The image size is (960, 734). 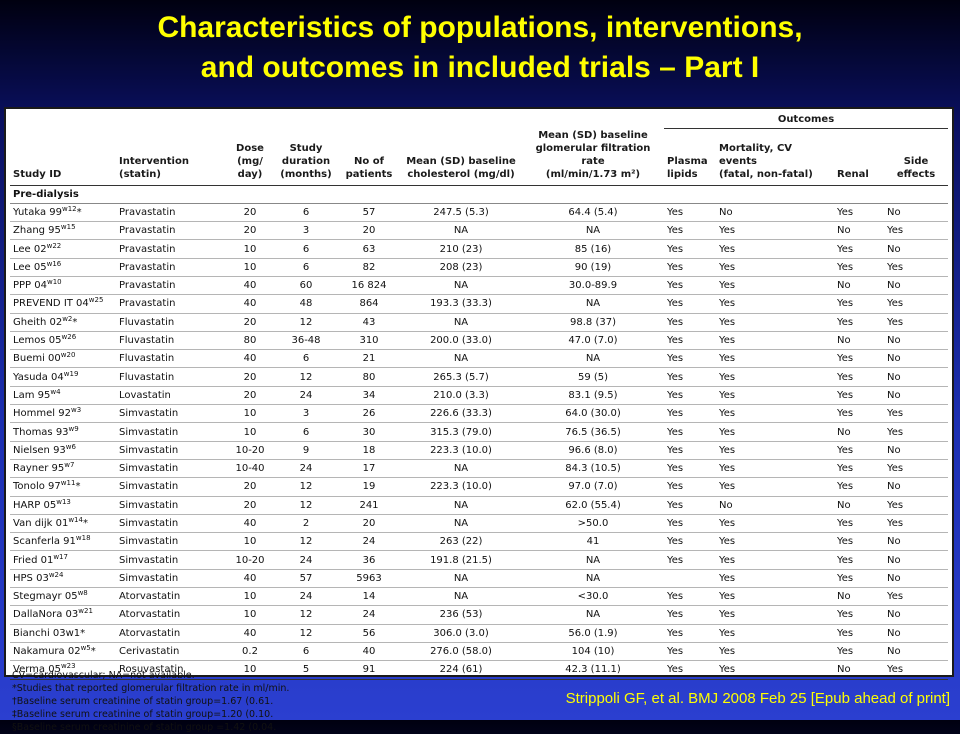 I want to click on cell-study-id: HPS 03w24, so click(x=63, y=579).